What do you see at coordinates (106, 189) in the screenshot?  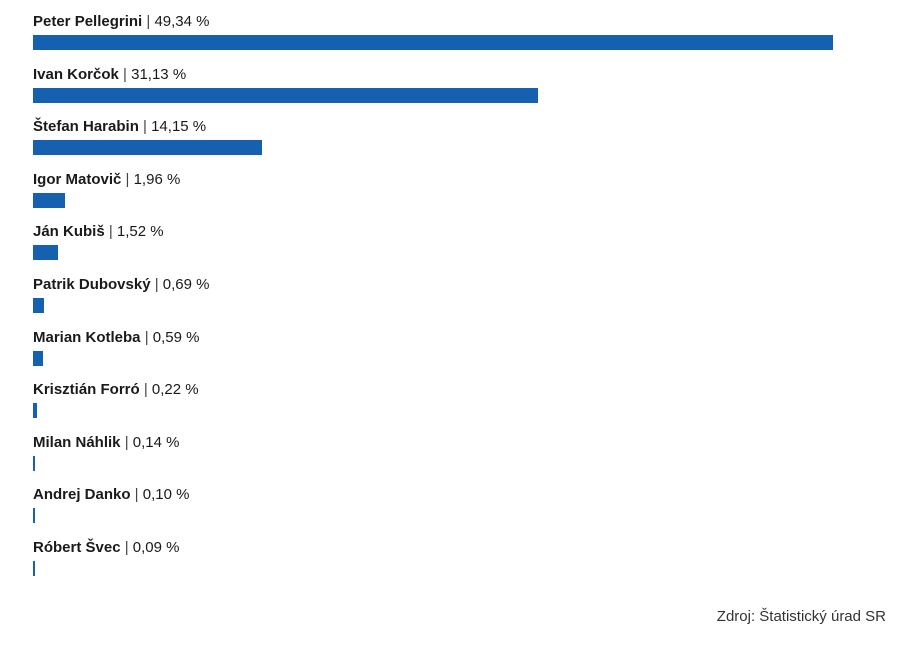 I see `bar-row: Igor Matovič | 1,96 %` at bounding box center [106, 189].